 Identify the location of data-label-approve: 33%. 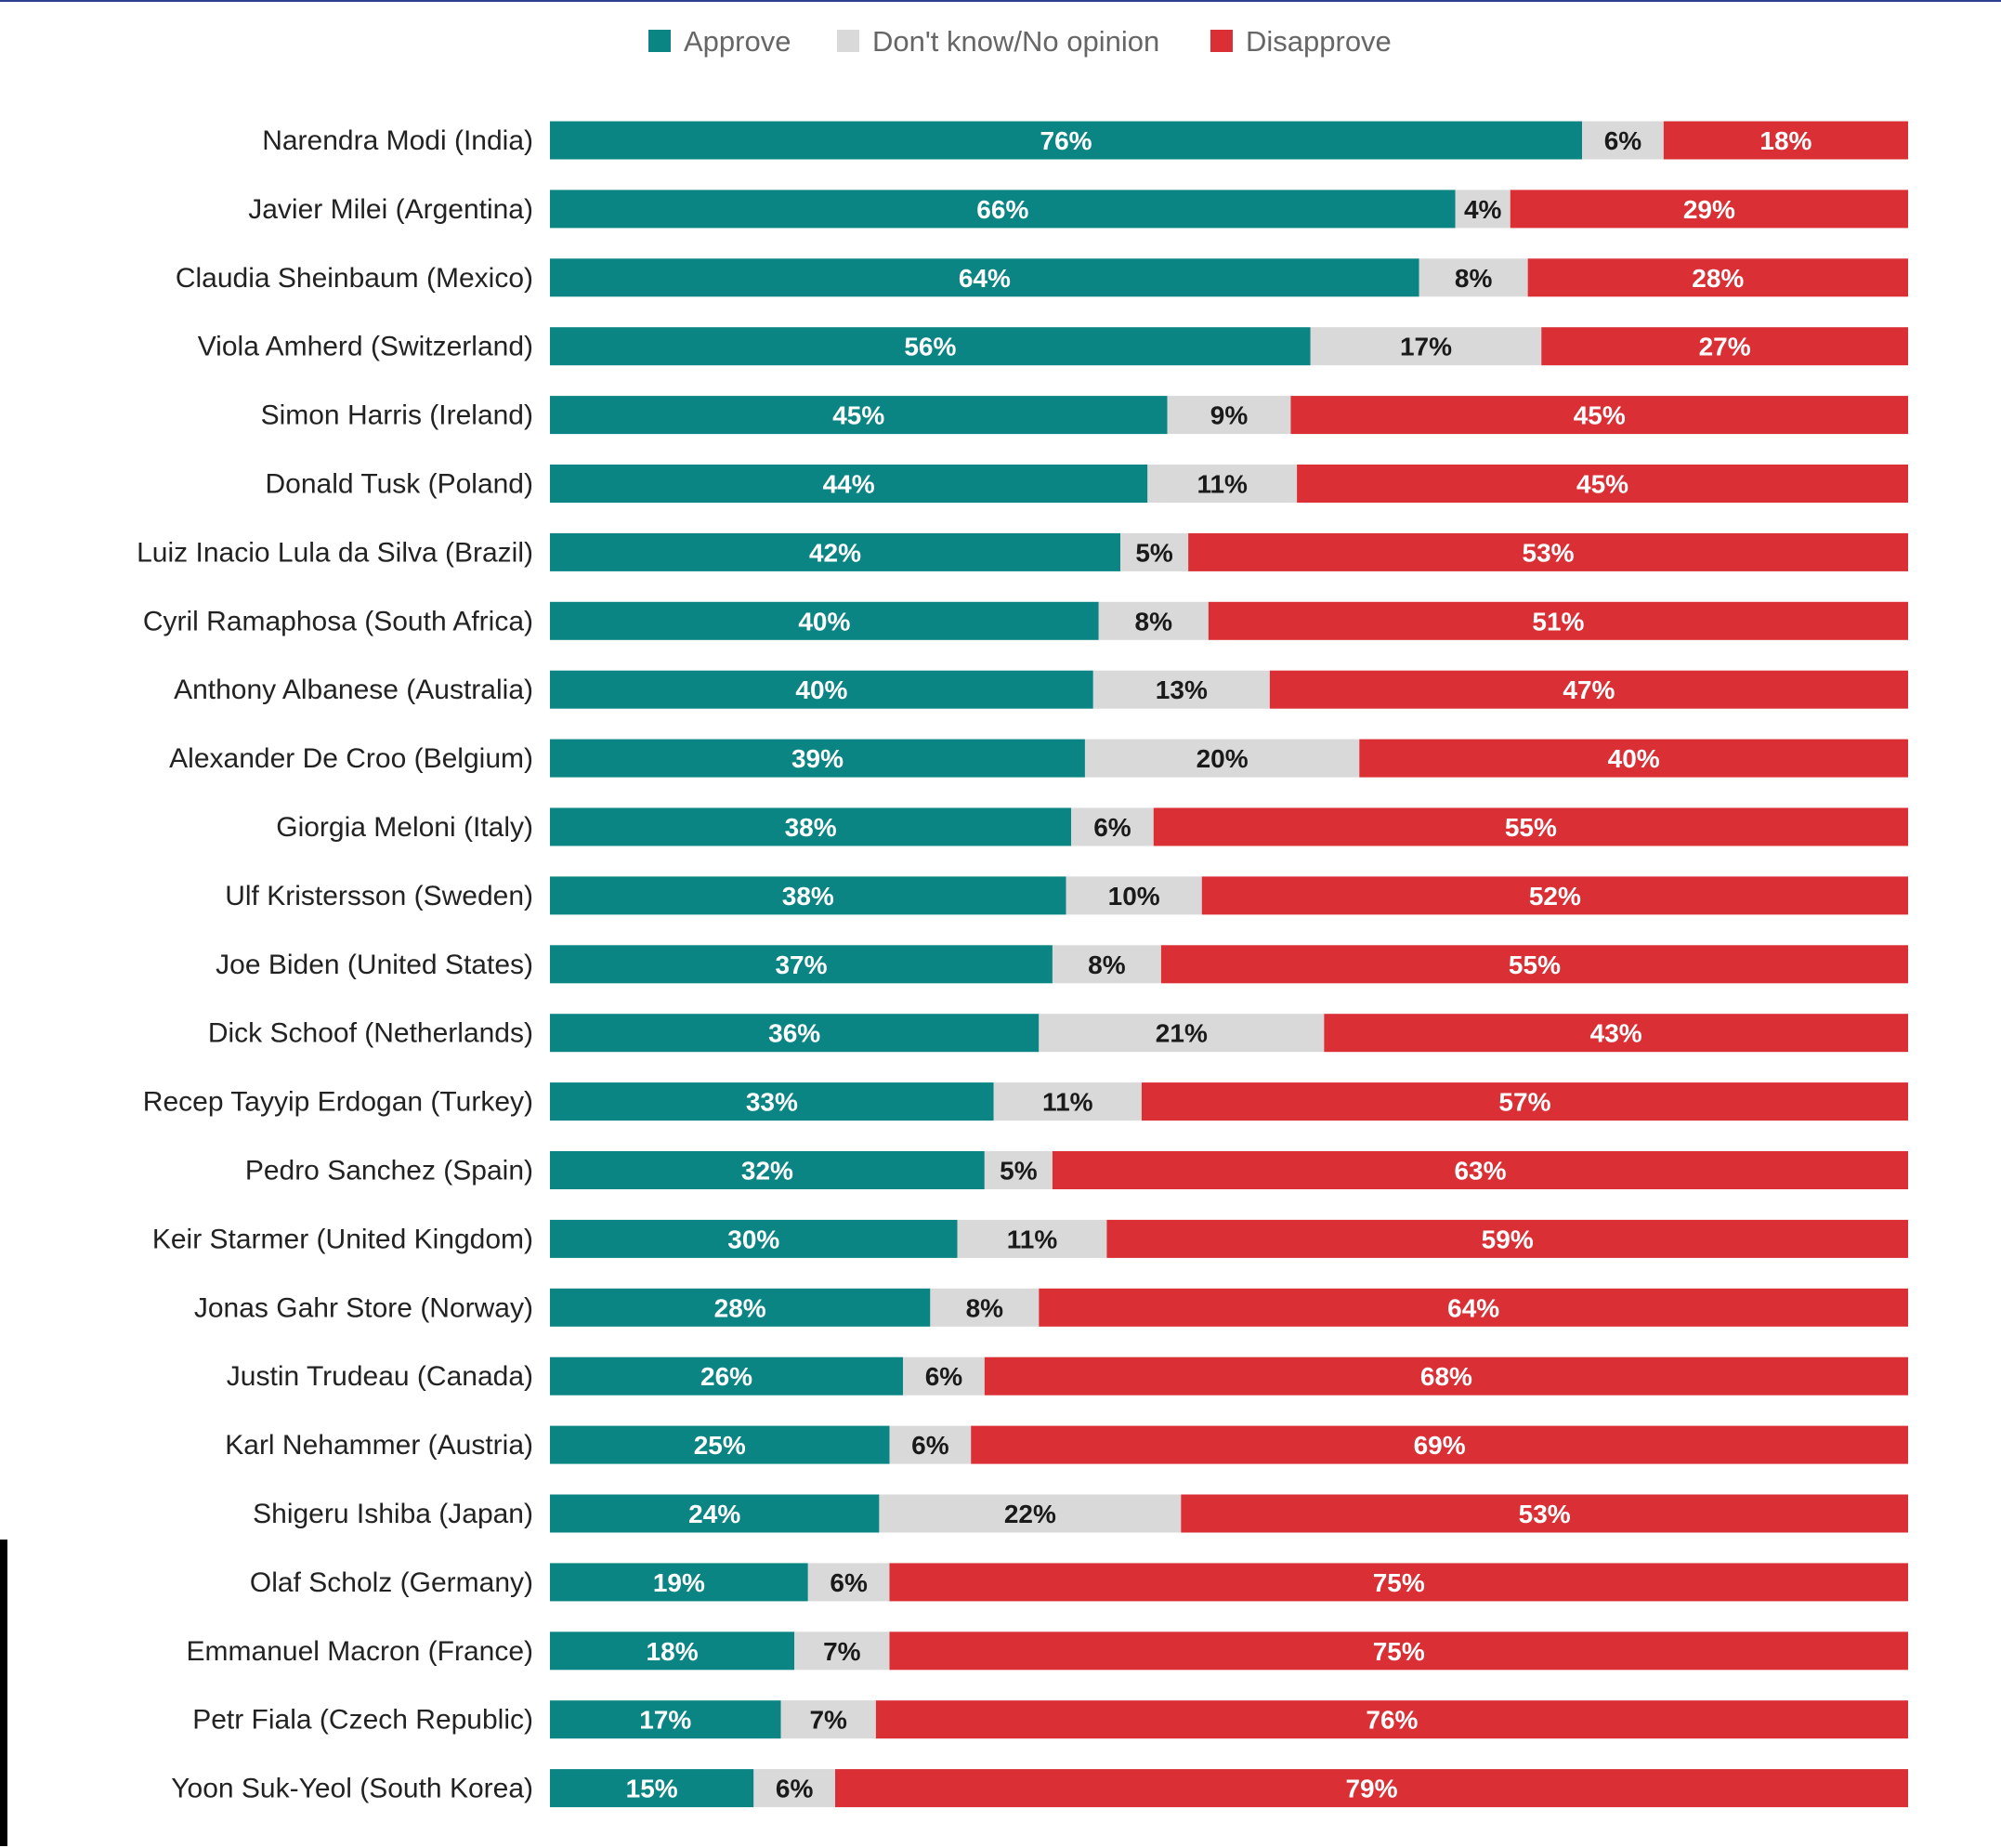
(772, 1102).